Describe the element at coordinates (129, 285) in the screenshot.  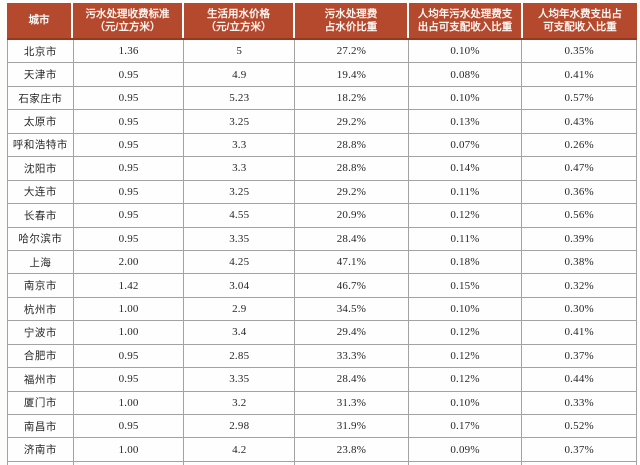
I see `cell-sewage-treatment-fee-standard: 1.42` at that location.